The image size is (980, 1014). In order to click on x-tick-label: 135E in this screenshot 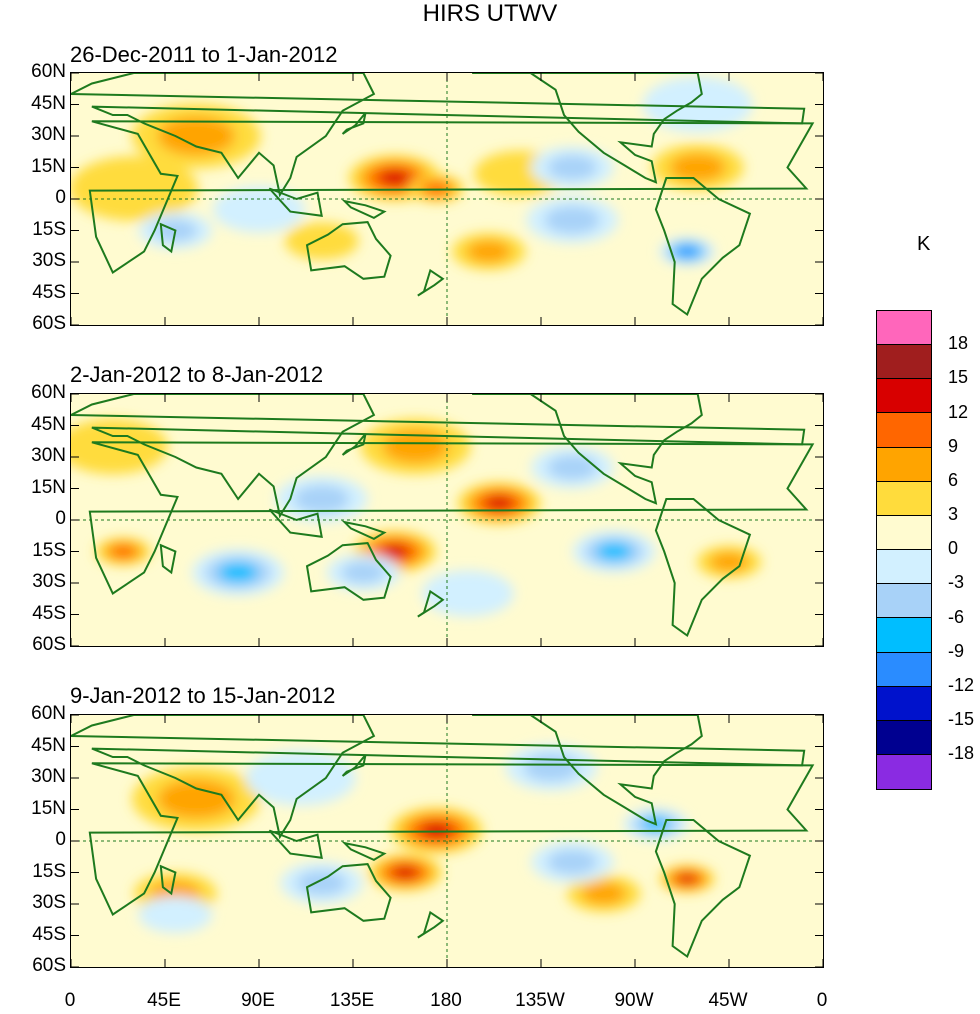, I will do `click(352, 1000)`.